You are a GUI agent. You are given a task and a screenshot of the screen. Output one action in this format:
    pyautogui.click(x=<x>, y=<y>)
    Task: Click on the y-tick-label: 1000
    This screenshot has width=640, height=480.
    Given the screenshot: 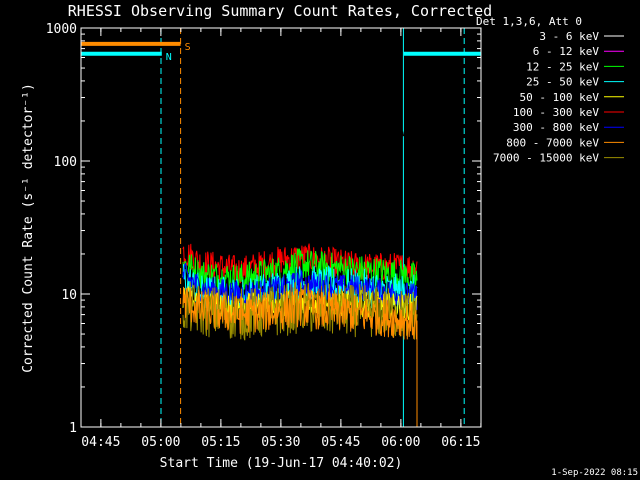 What is the action you would take?
    pyautogui.click(x=61, y=29)
    